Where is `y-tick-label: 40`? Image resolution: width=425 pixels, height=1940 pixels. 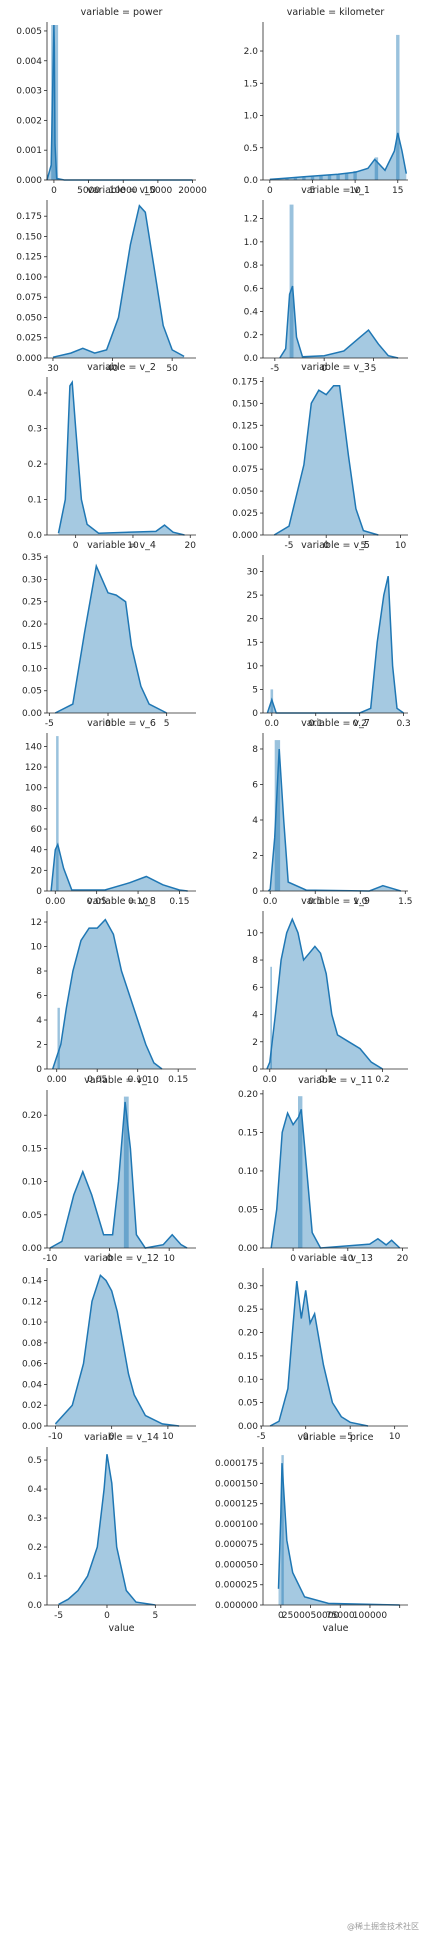 y-tick-label: 40 is located at coordinates (37, 851).